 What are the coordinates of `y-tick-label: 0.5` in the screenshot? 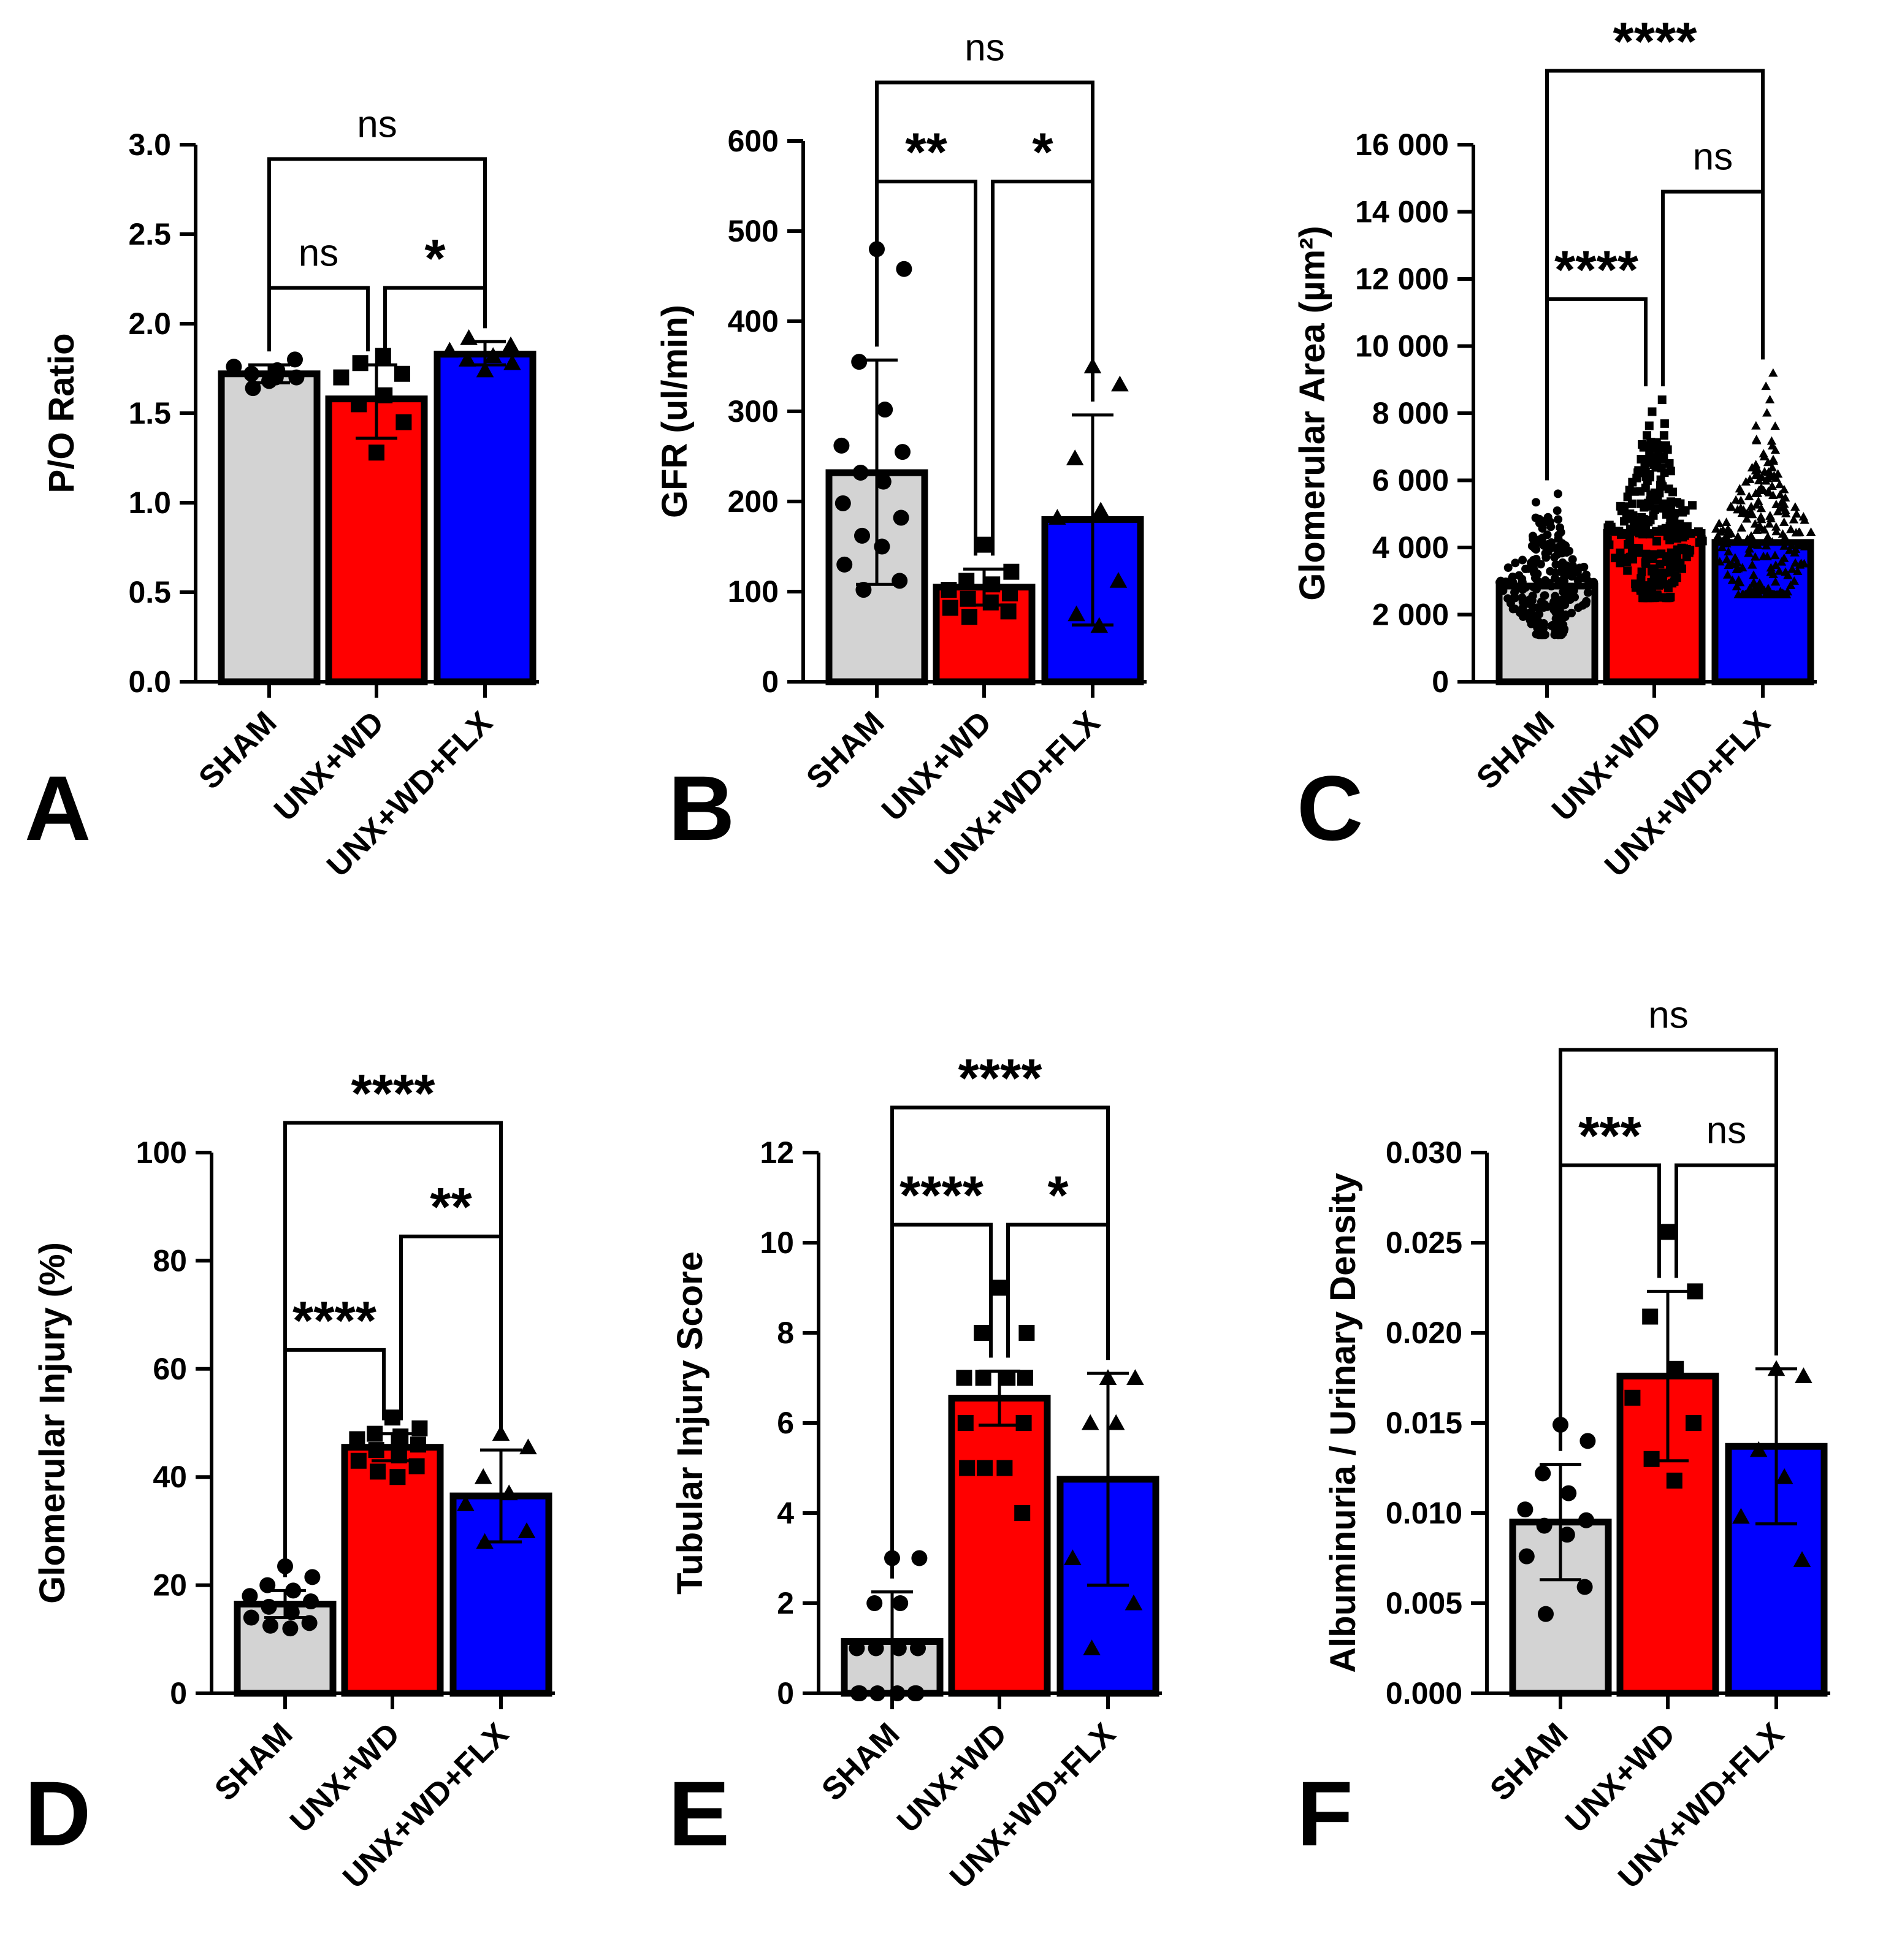 It's located at (150, 592).